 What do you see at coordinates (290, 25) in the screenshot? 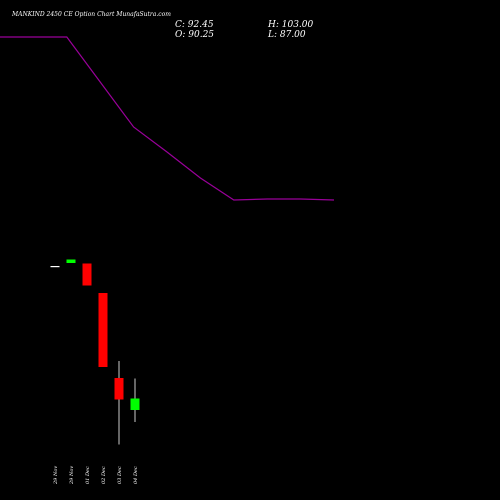
I see `high-readout: H: 103.00` at bounding box center [290, 25].